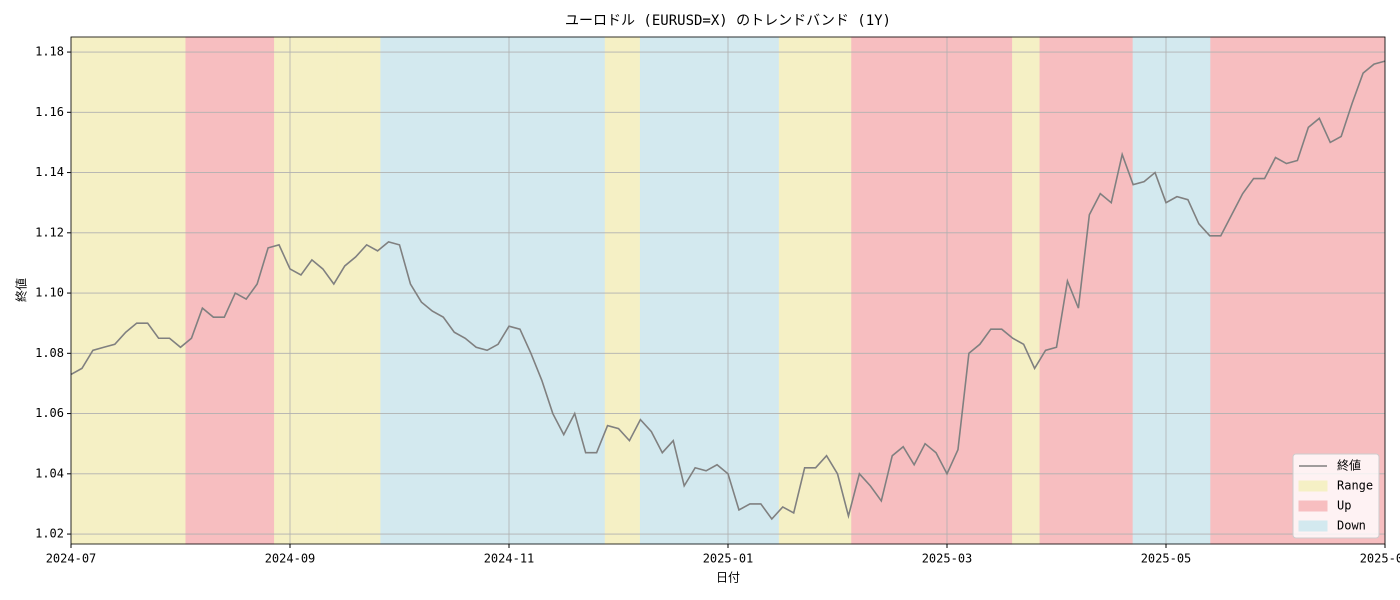 Image resolution: width=1400 pixels, height=600 pixels. I want to click on x-tick-label: 2025-03, so click(947, 559).